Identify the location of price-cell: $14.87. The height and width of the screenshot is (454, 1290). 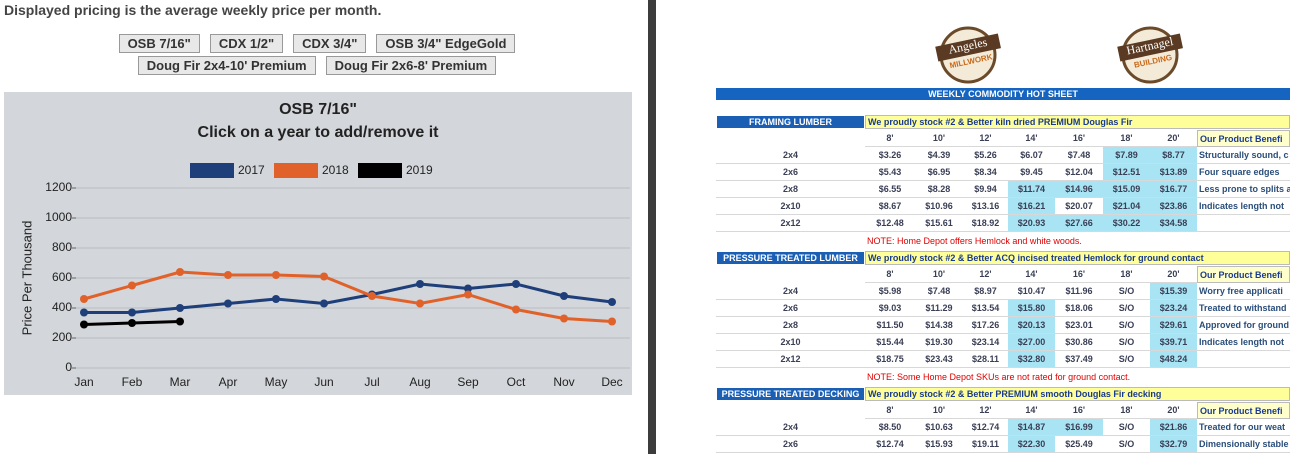
(1031, 427).